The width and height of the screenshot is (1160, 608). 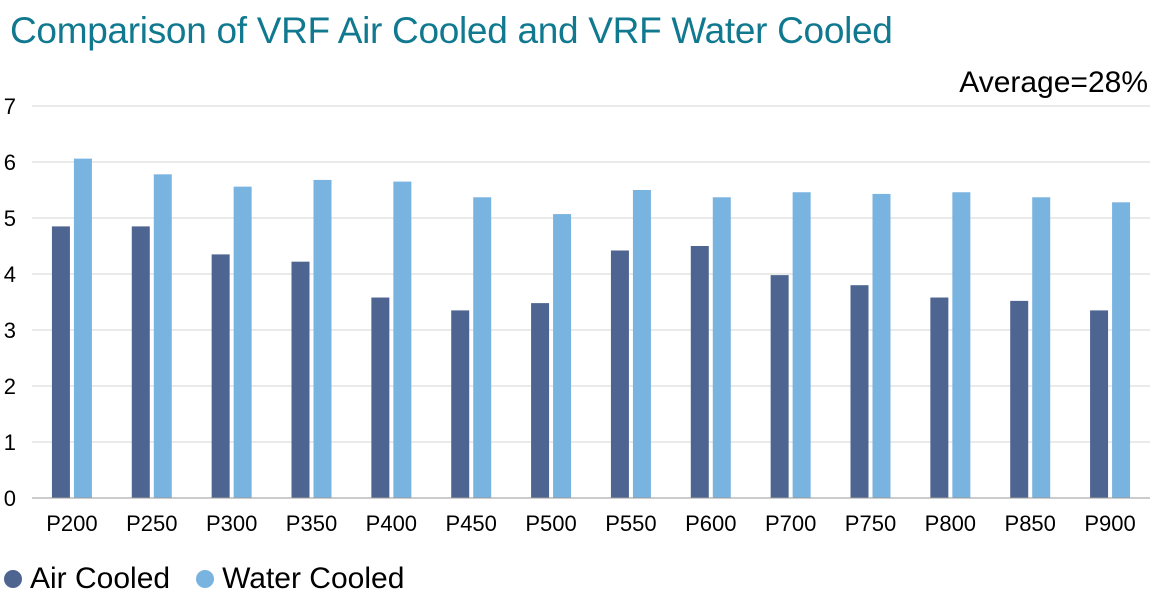 I want to click on bar-water-cooled-p850, so click(x=1041, y=347).